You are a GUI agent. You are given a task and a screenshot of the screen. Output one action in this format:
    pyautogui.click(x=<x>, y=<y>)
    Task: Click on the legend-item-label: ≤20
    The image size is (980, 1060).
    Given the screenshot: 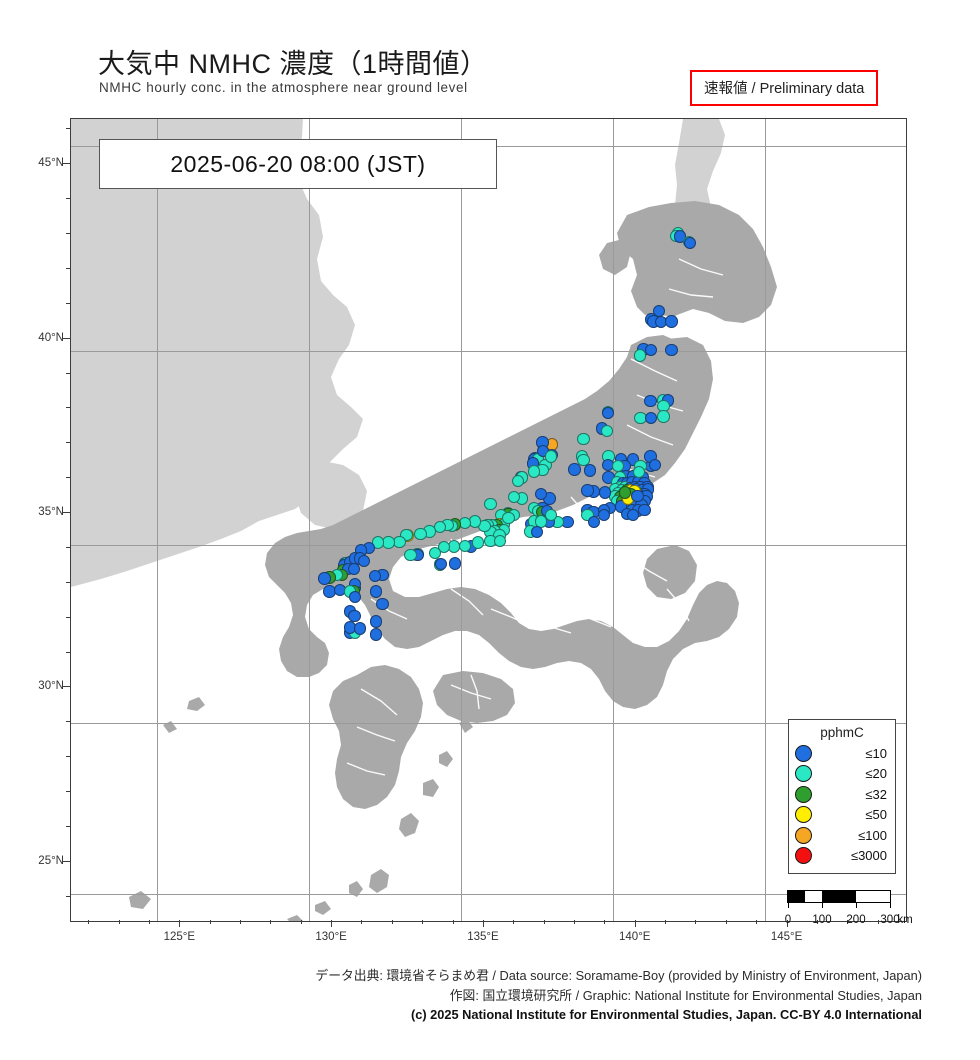 What is the action you would take?
    pyautogui.click(x=876, y=774)
    